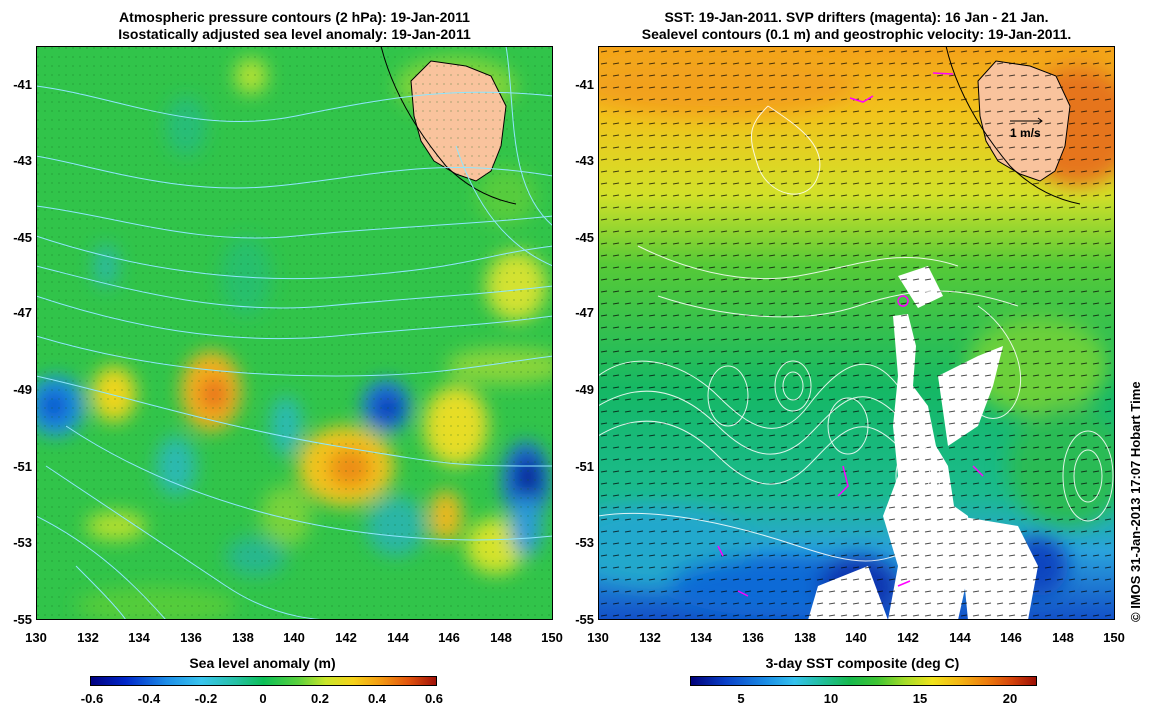 This screenshot has width=1150, height=710. I want to click on colorbar-tick: 5, so click(741, 698).